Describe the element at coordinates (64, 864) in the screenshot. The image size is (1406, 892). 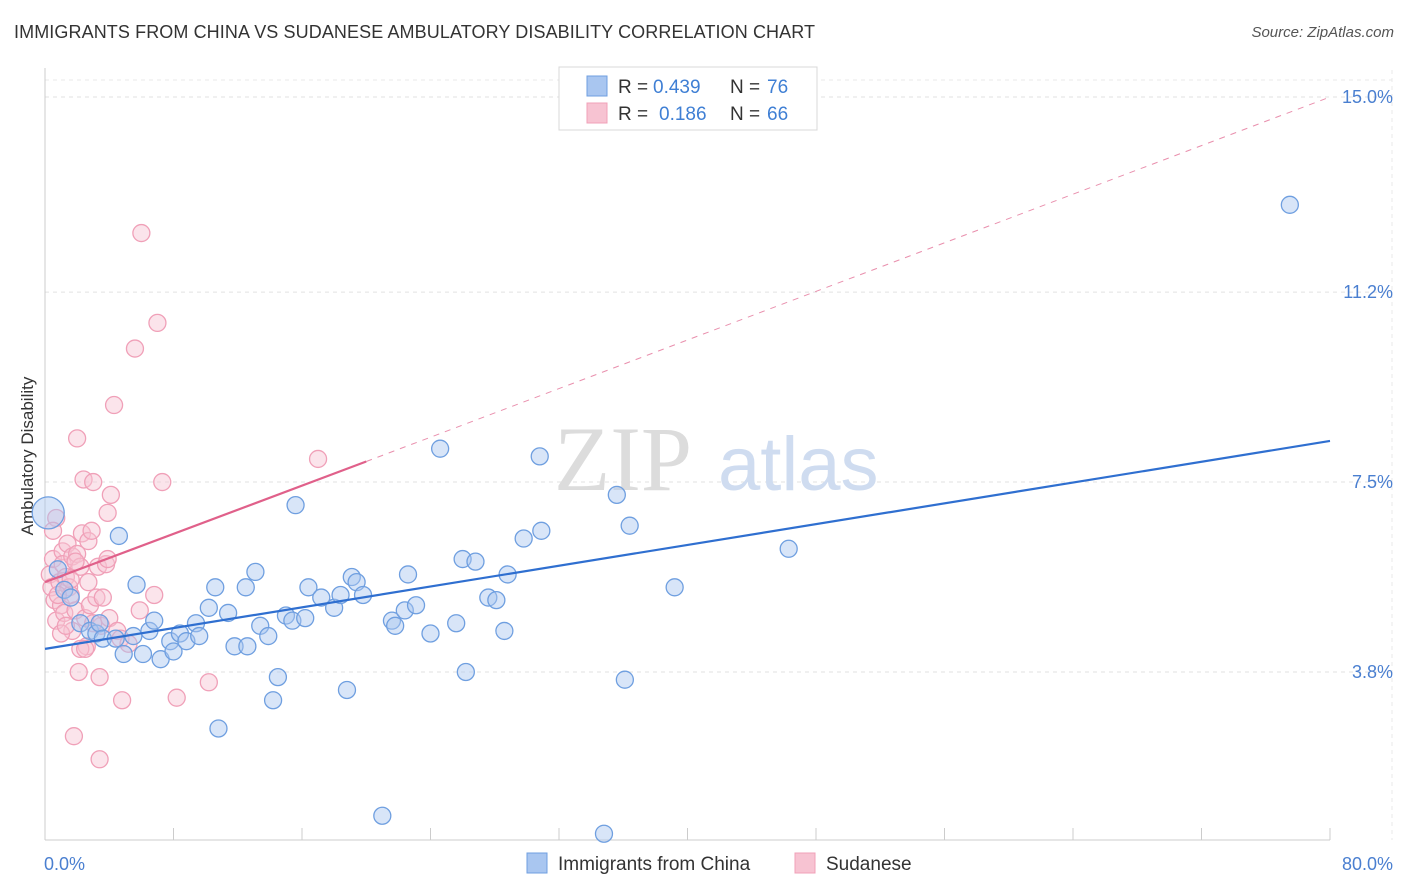
I see `x-tick-label-min: 0.0%` at that location.